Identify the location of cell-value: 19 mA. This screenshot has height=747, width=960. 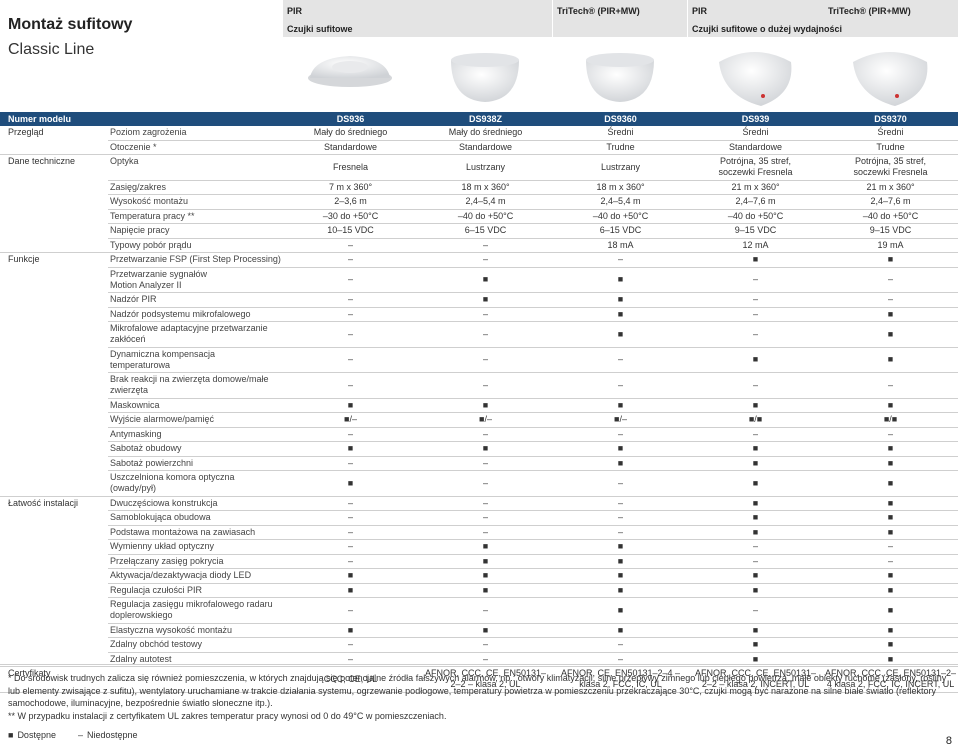
(891, 245).